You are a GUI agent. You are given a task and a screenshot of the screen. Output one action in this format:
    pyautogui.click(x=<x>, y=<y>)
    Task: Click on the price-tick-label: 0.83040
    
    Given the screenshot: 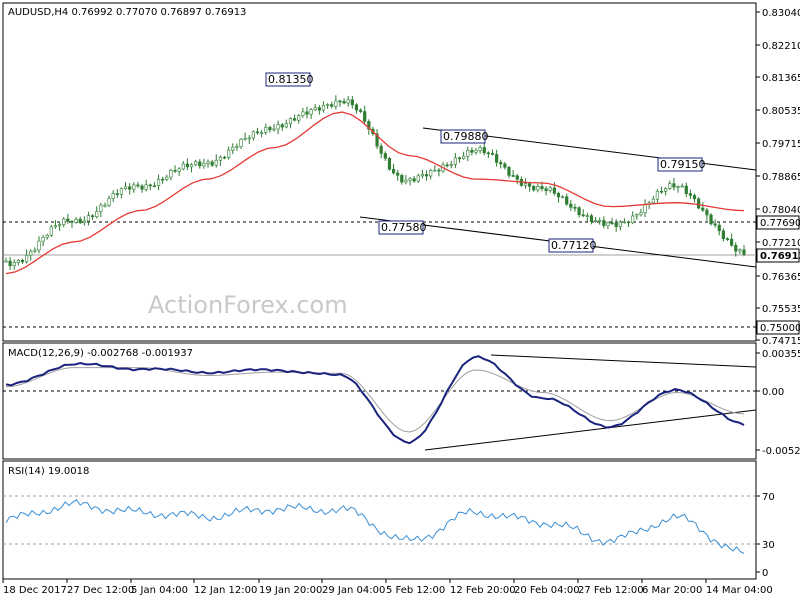 What is the action you would take?
    pyautogui.click(x=781, y=13)
    